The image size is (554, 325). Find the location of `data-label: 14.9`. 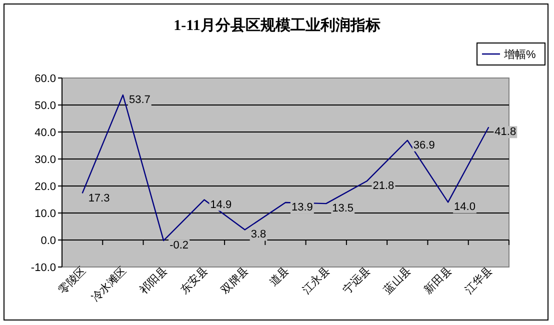

data-label: 14.9 is located at coordinates (221, 204).